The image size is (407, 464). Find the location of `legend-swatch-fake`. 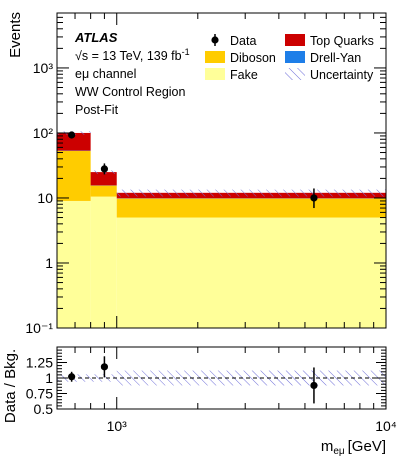

legend-swatch-fake is located at coordinates (215, 74).